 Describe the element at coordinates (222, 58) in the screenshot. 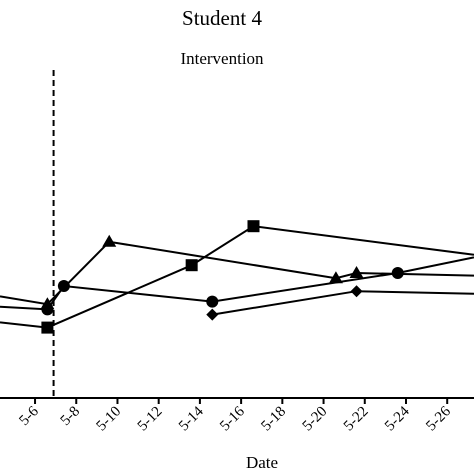

I see `phase-label: Intervention` at that location.